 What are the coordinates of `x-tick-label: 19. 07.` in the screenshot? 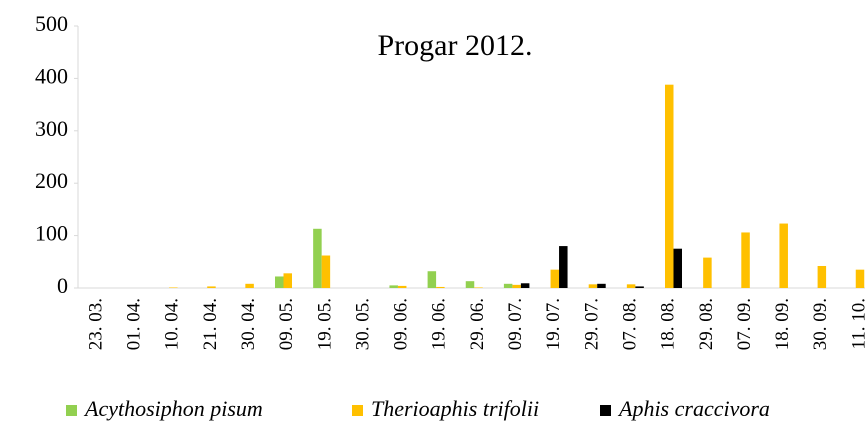 It's located at (553, 324).